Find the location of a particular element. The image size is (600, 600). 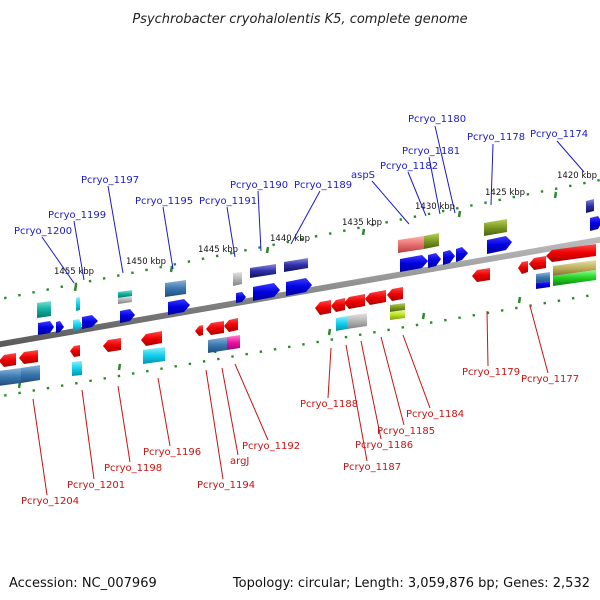

label-pcryo-1187: Pcryo_1187 is located at coordinates (372, 467).